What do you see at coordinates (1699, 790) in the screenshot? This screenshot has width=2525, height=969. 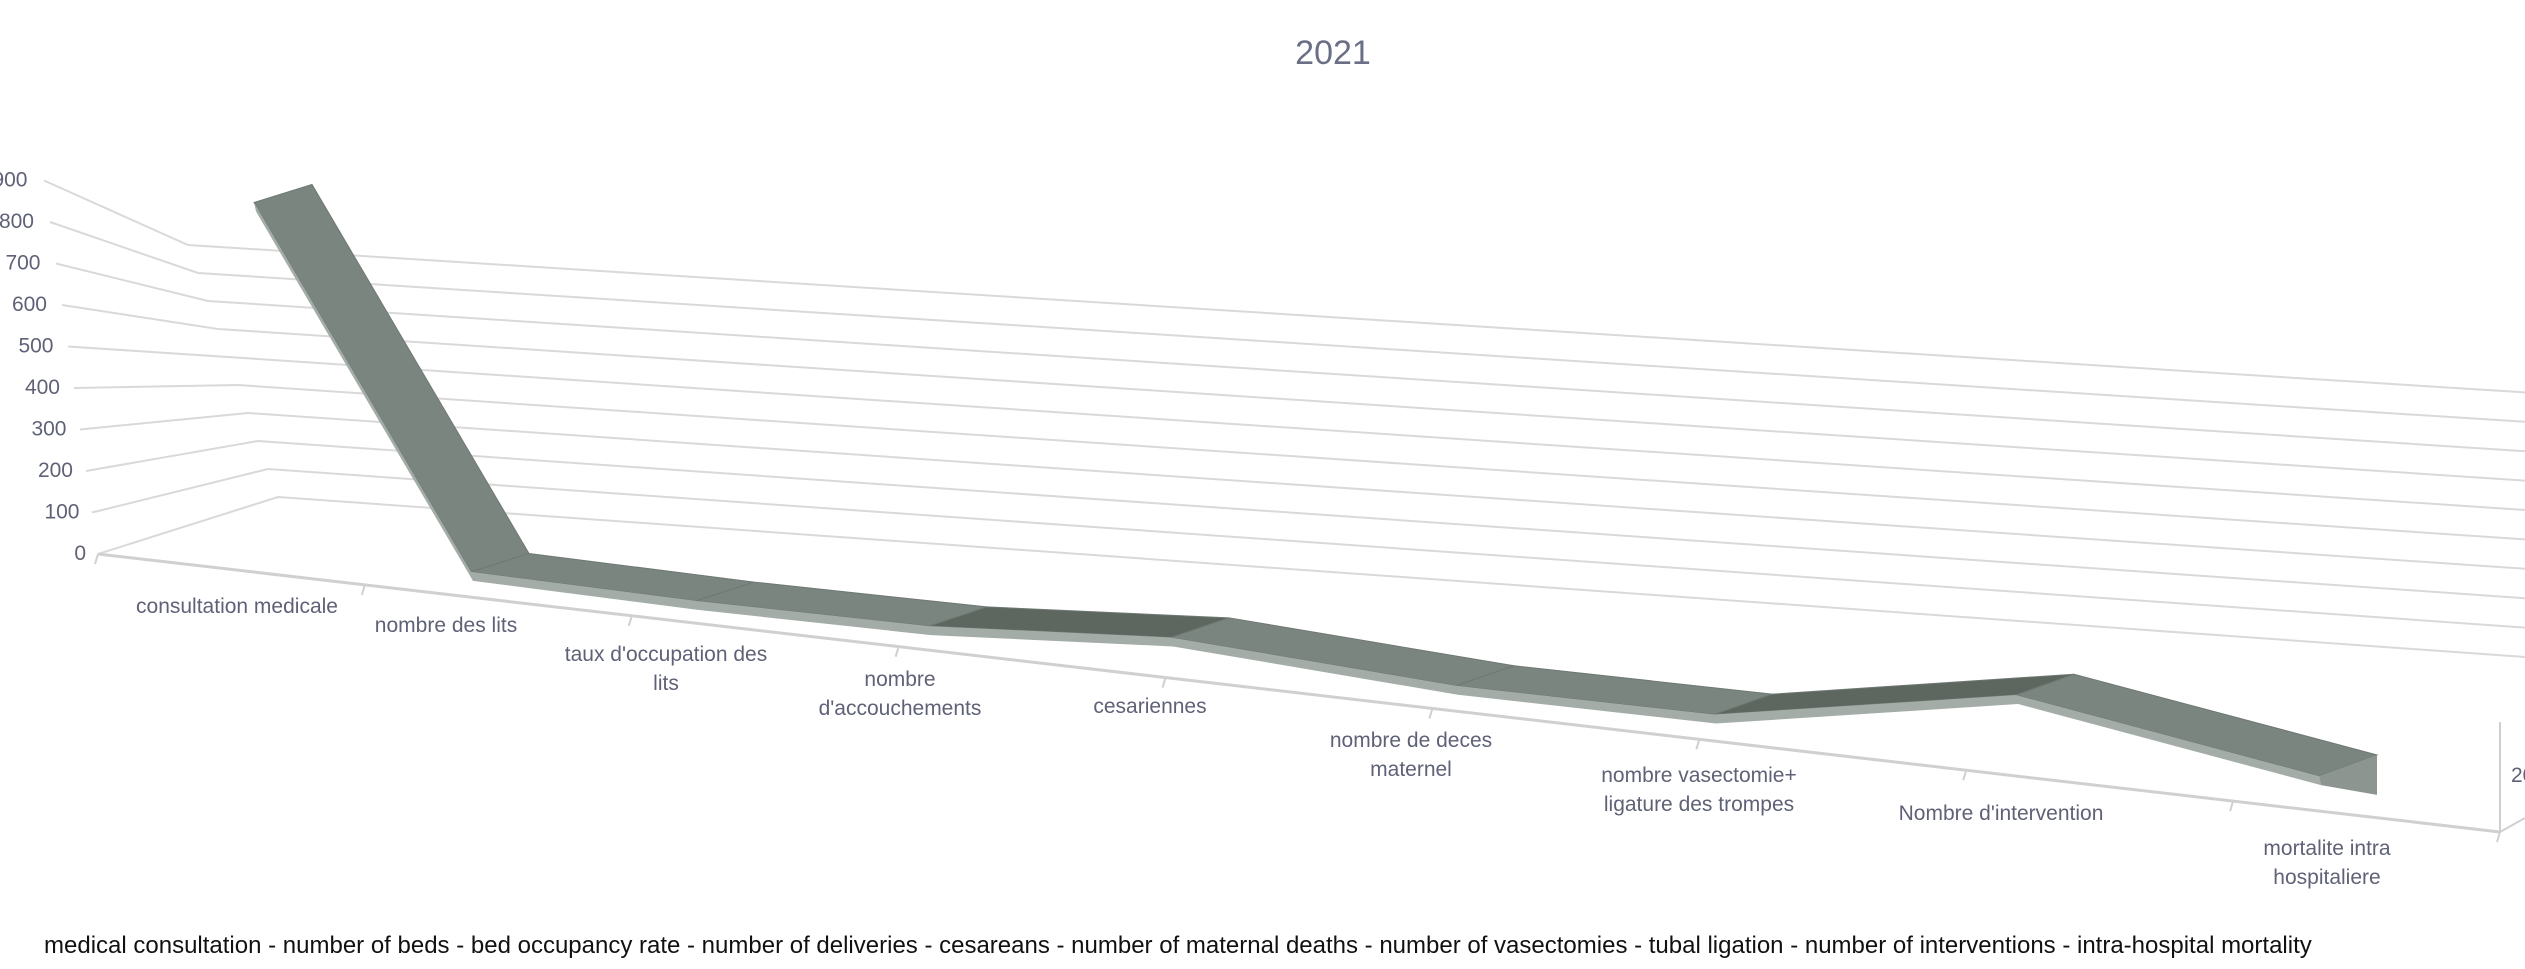 I see `x-category-label: nombre vasectomie+ ligature des trompes` at bounding box center [1699, 790].